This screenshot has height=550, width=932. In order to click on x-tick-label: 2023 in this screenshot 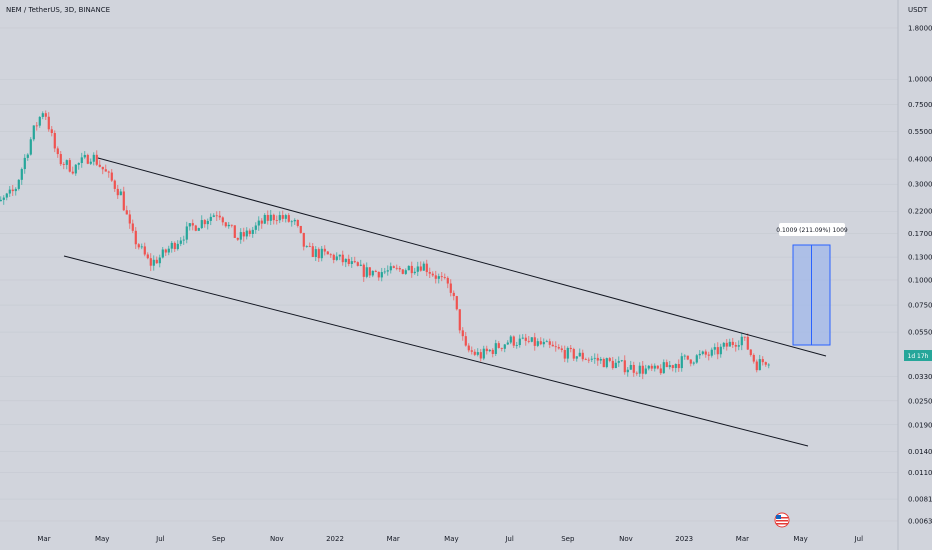, I will do `click(684, 539)`.